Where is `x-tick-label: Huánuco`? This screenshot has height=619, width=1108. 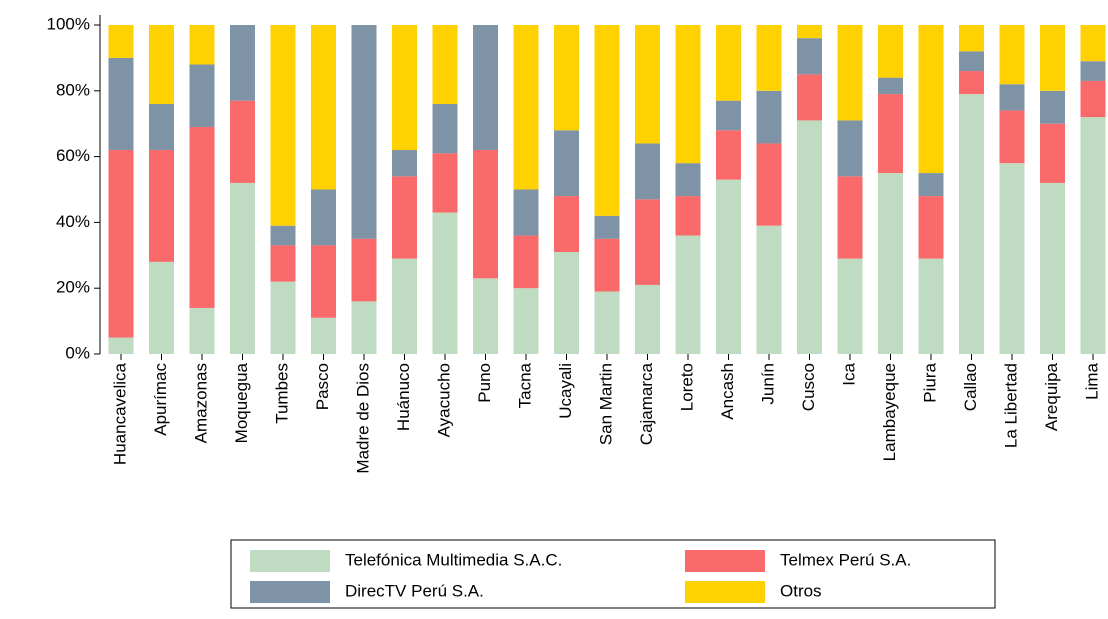
x-tick-label: Huánuco is located at coordinates (403, 397).